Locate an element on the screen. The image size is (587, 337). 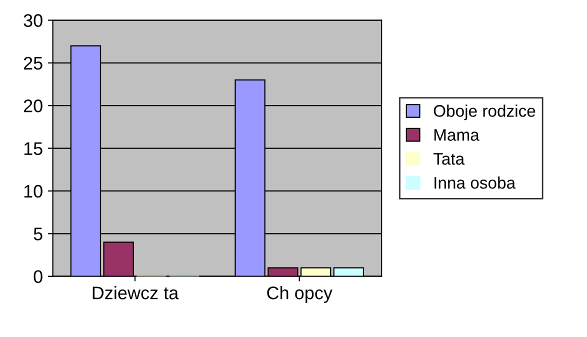
y-tick-label: 25 is located at coordinates (33, 63).